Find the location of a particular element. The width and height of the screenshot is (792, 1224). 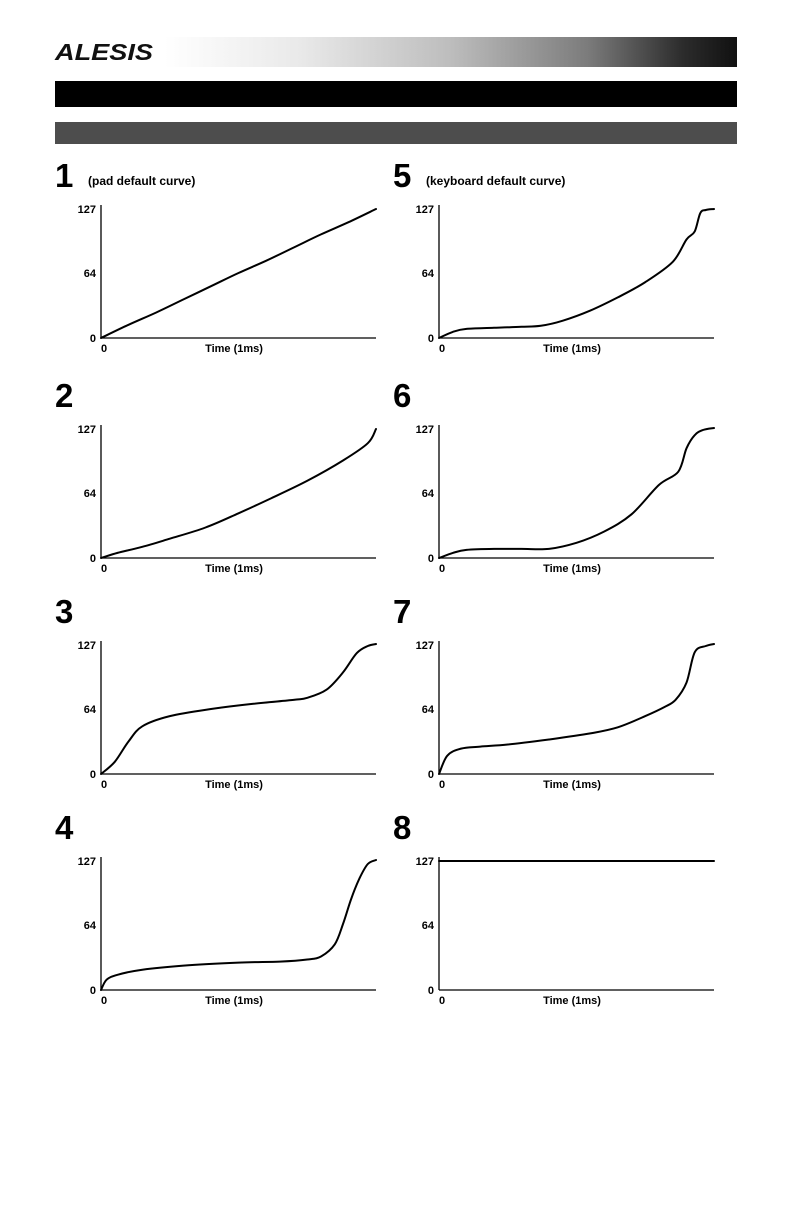

brand-logo: ALESIS is located at coordinates (104, 52).